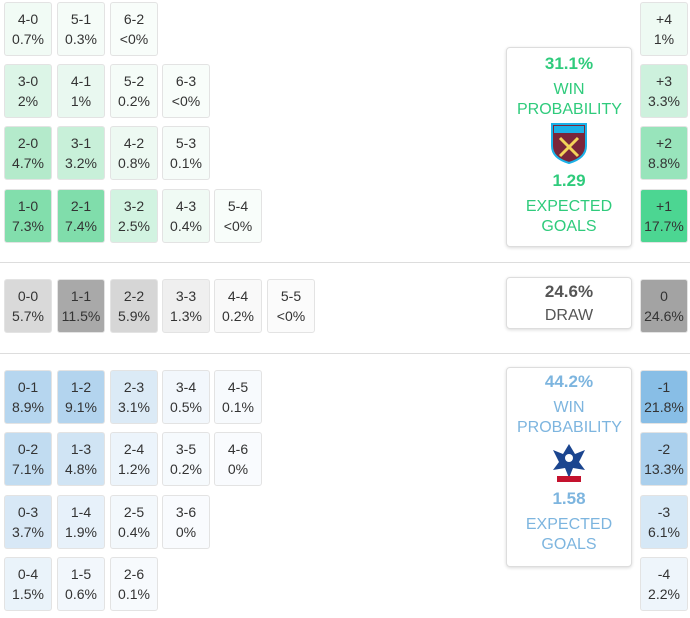  I want to click on score: 0-0, so click(28, 296).